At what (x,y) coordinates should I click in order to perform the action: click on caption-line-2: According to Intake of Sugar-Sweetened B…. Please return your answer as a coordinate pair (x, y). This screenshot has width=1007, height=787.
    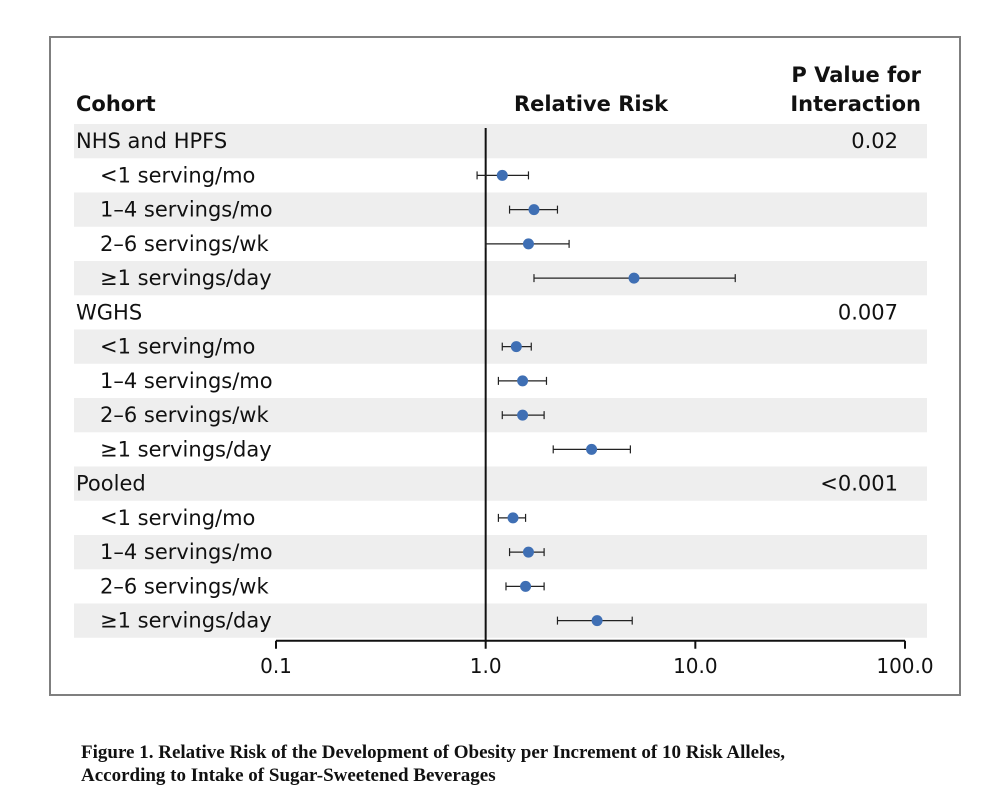
    Looking at the image, I should click on (288, 775).